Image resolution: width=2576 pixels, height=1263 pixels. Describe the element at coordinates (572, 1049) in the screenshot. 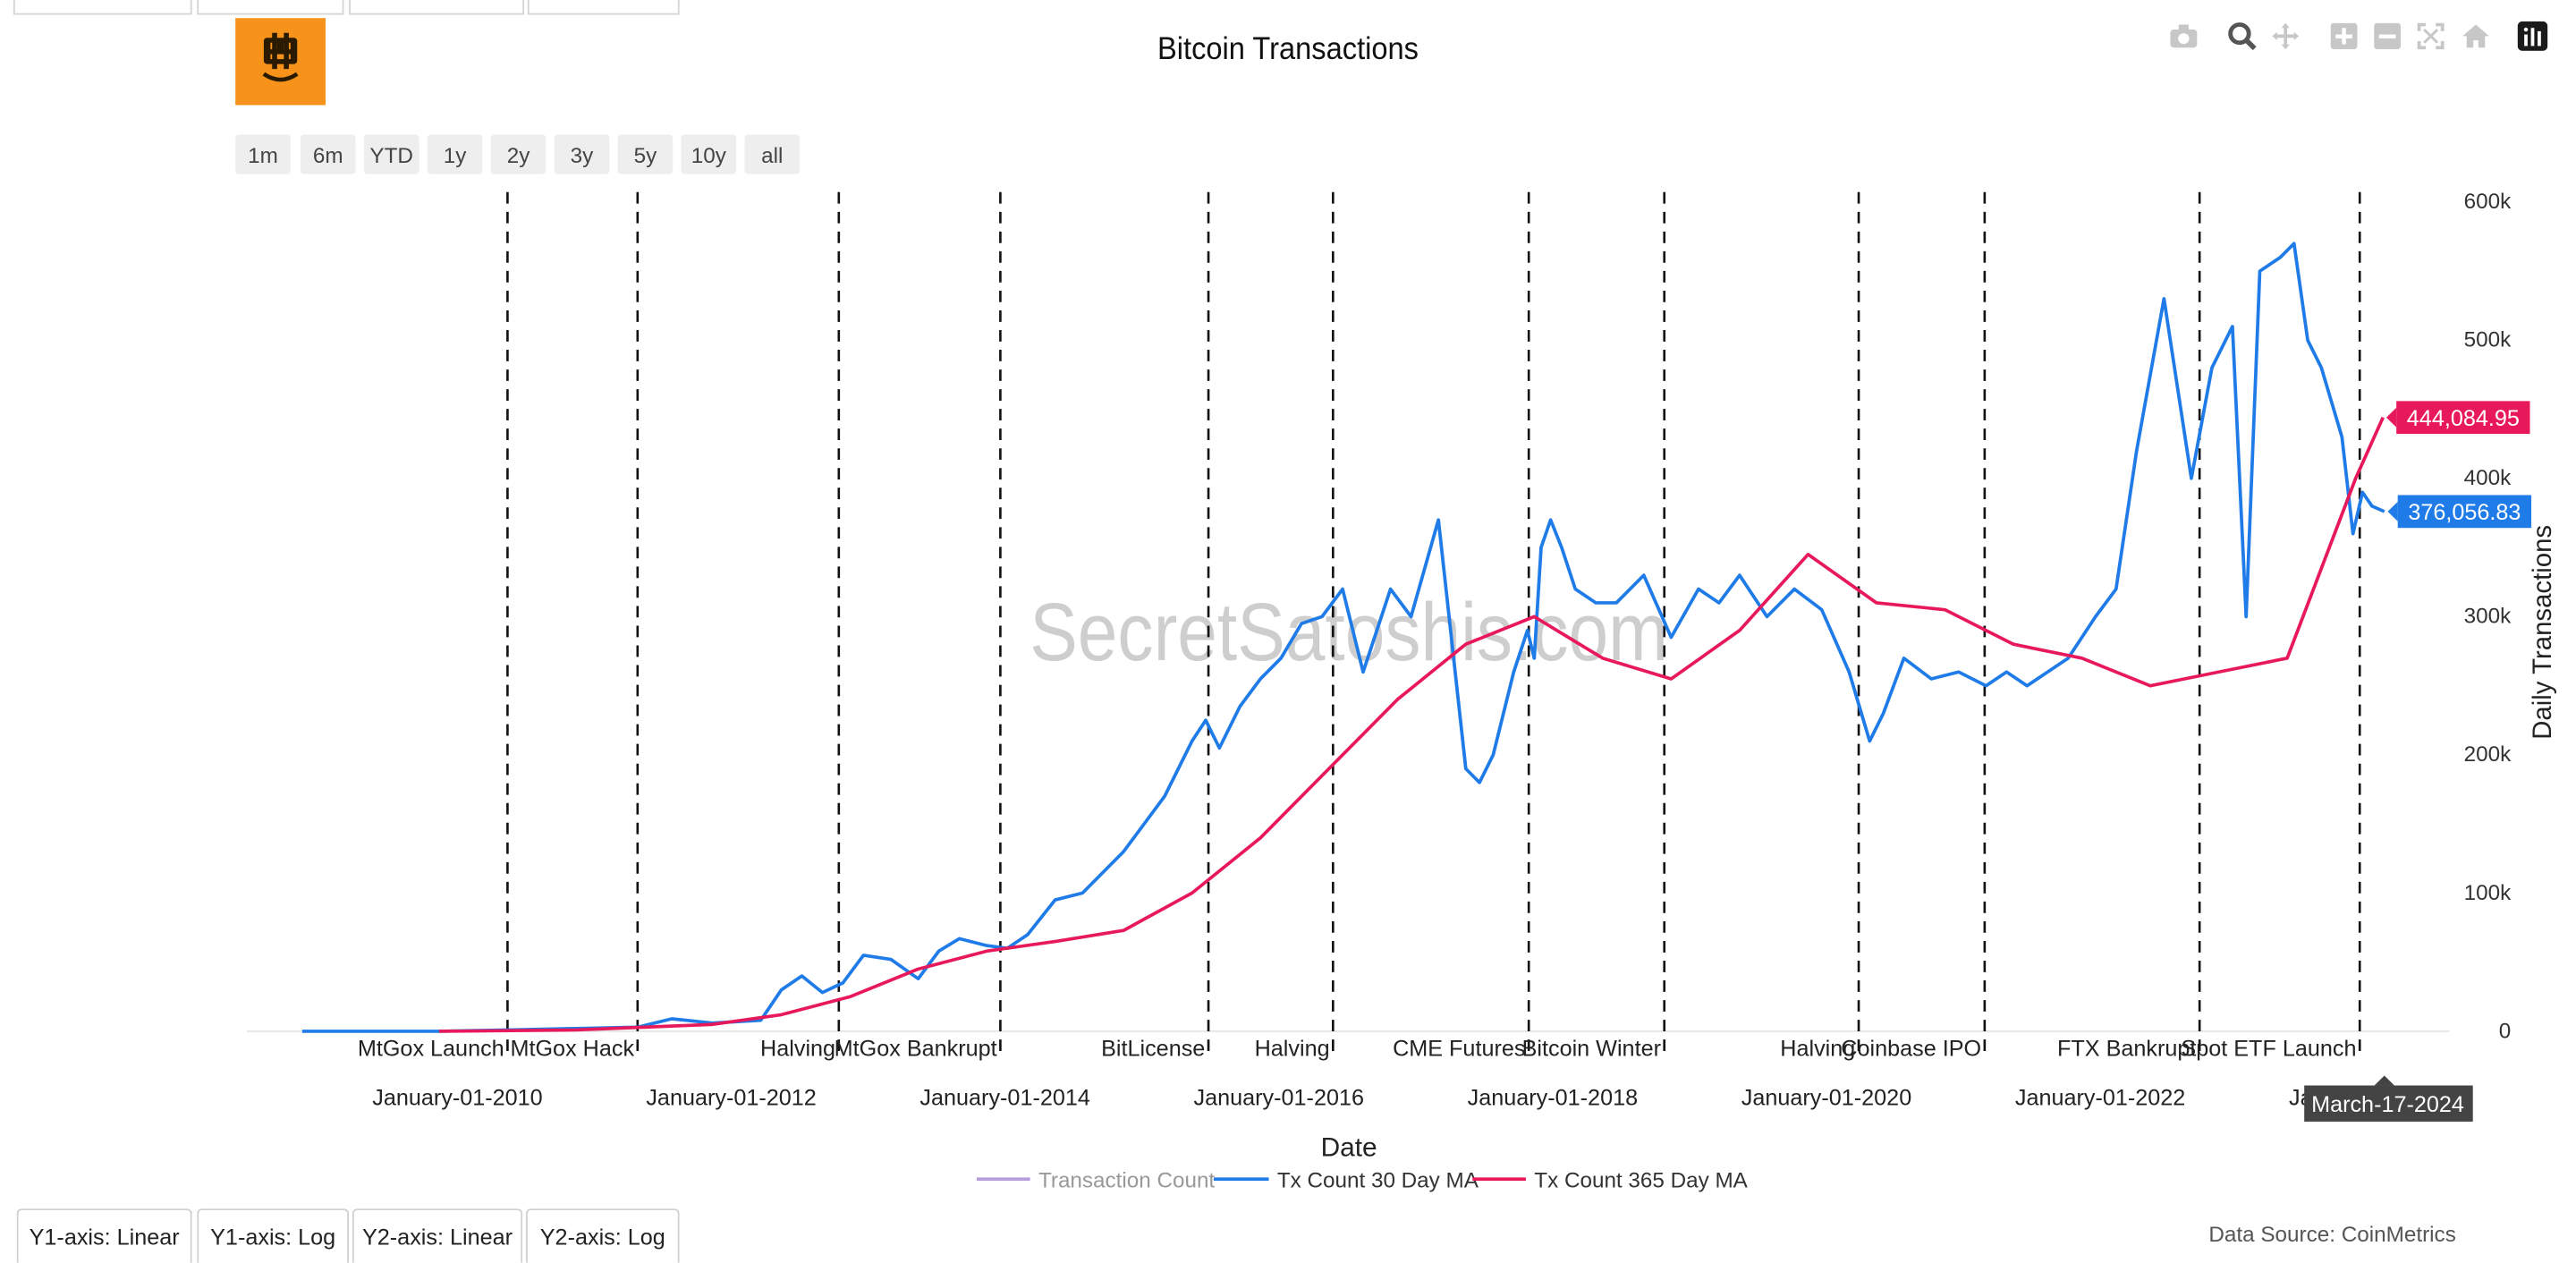

I see `event-label: MtGox Hack` at that location.